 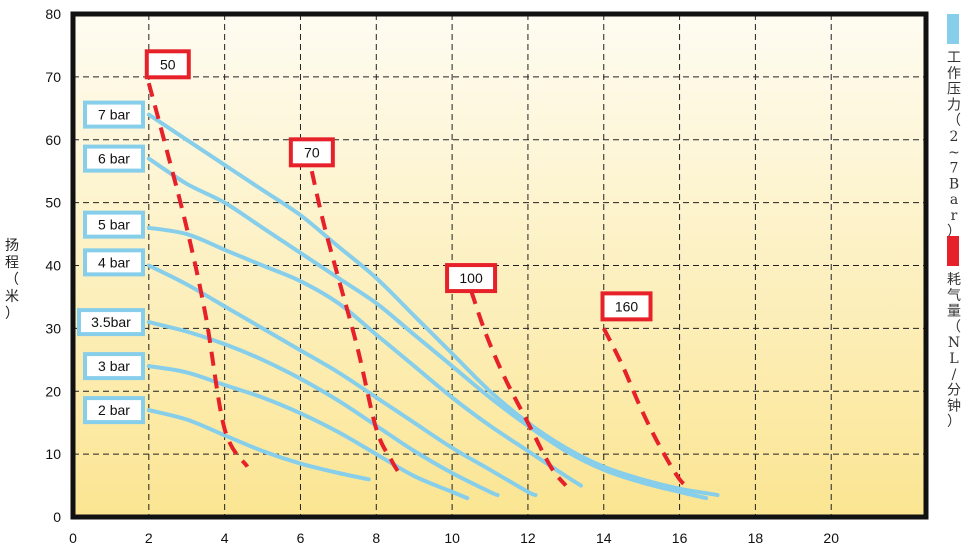 What do you see at coordinates (953, 359) in the screenshot?
I see `legend-label-char: L` at bounding box center [953, 359].